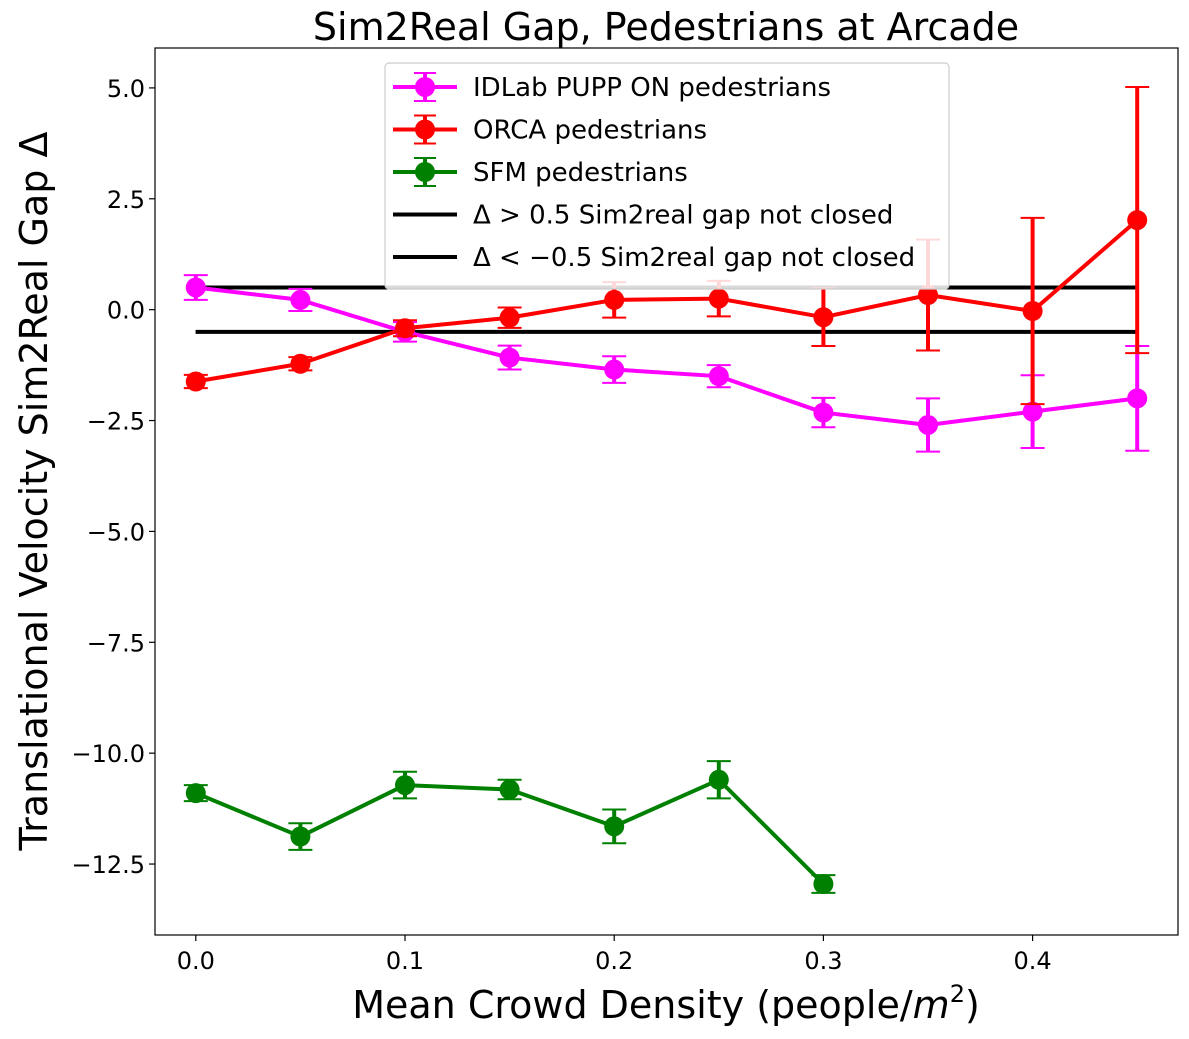 The image size is (1189, 1039). I want to click on y-tick-label: 2.5, so click(126, 200).